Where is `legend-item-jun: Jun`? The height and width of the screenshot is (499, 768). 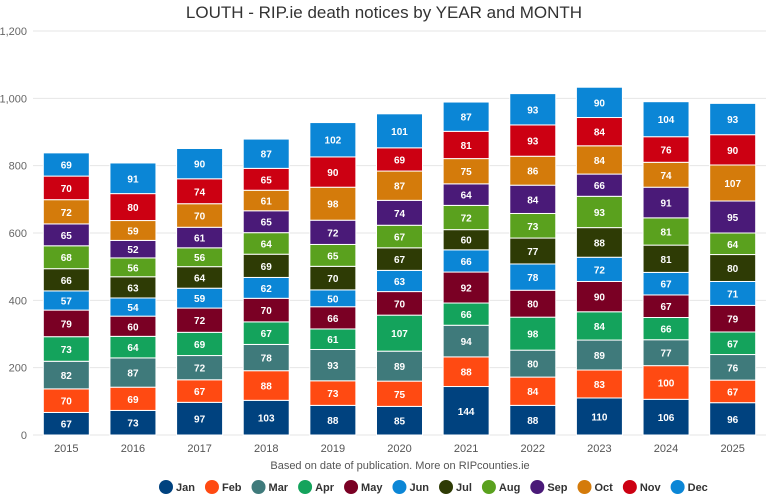 legend-item-jun: Jun is located at coordinates (410, 487).